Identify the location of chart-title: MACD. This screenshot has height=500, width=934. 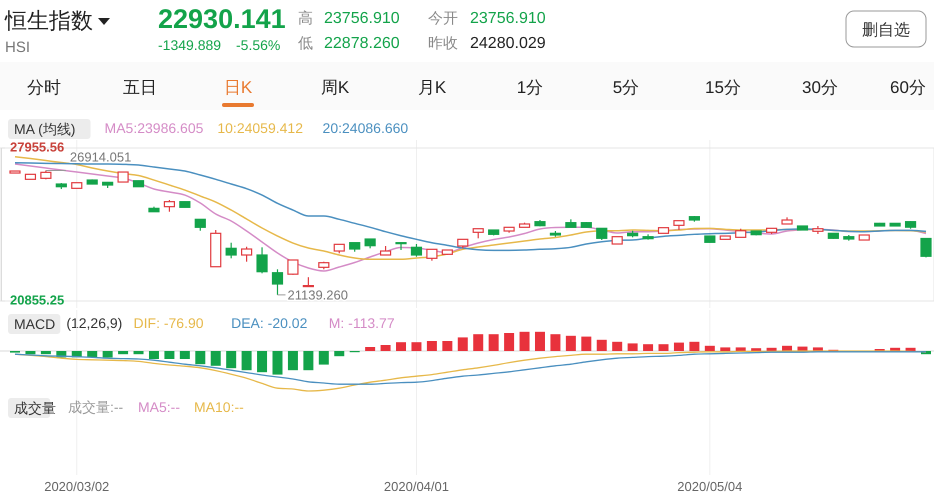
(35, 324).